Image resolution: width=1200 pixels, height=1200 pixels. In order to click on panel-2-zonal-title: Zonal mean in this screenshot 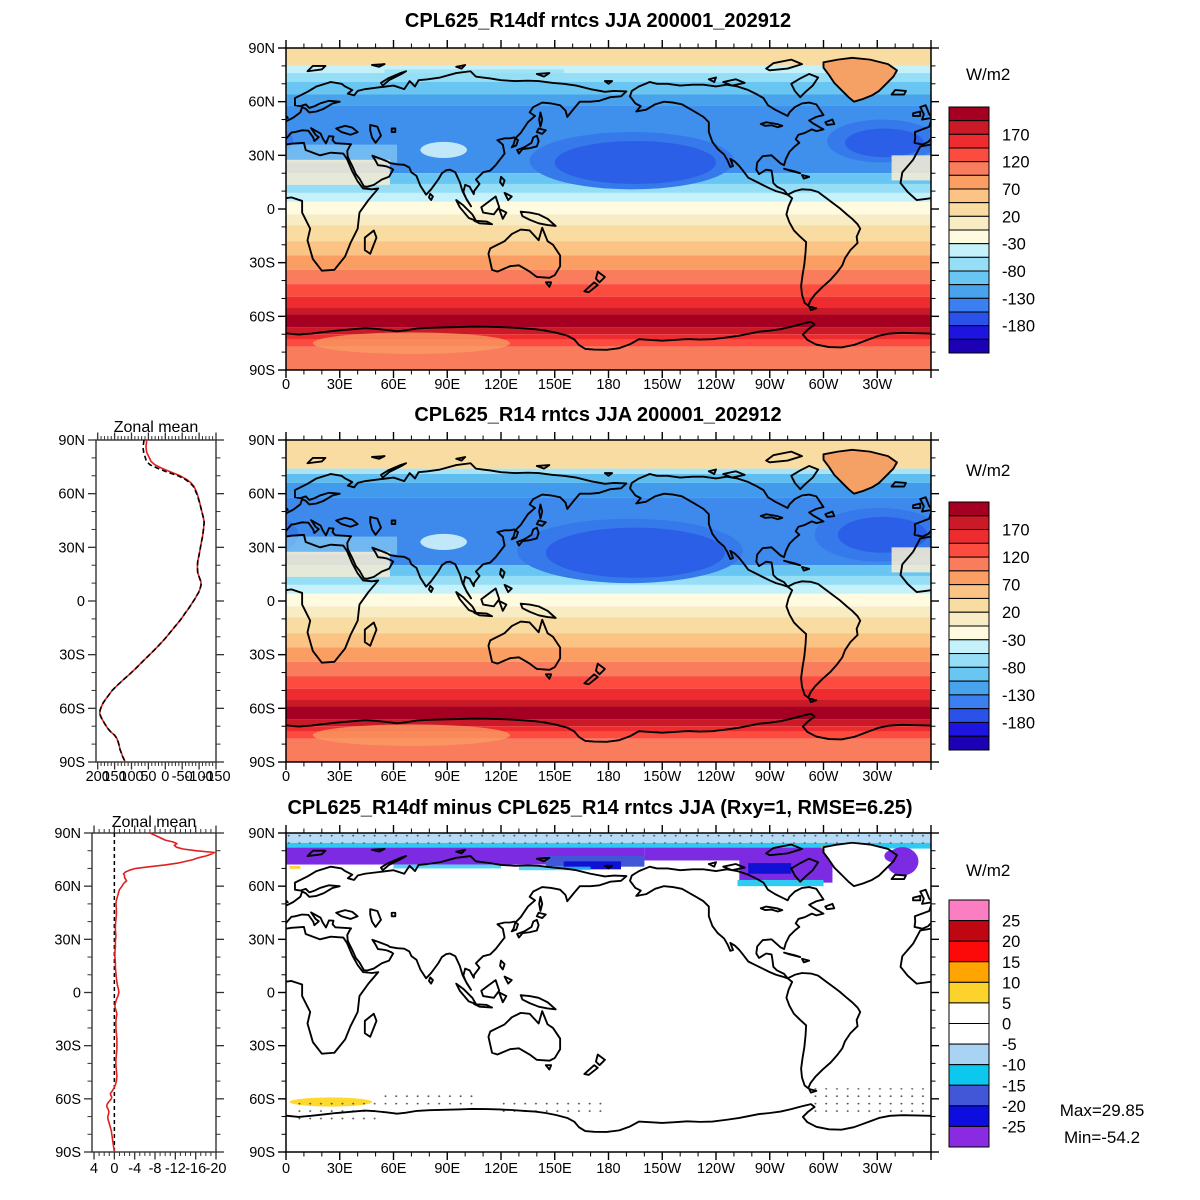, I will do `click(156, 427)`.